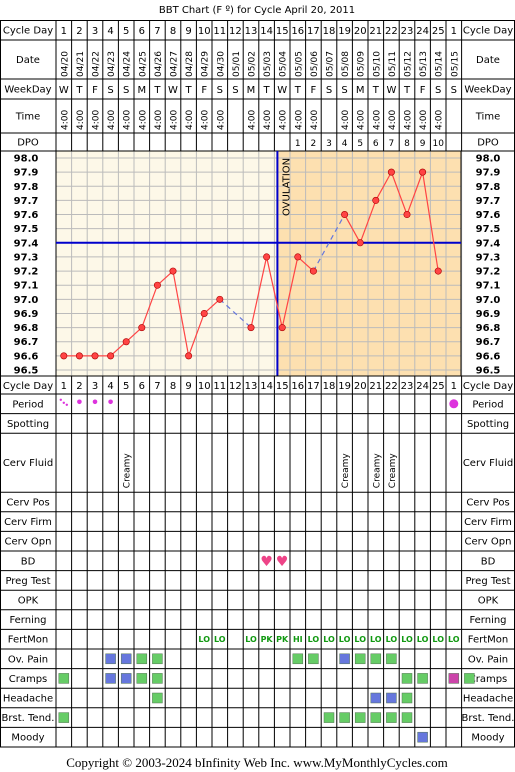  Describe the element at coordinates (488, 215) in the screenshot. I see `y-tick-right: 97.6` at that location.